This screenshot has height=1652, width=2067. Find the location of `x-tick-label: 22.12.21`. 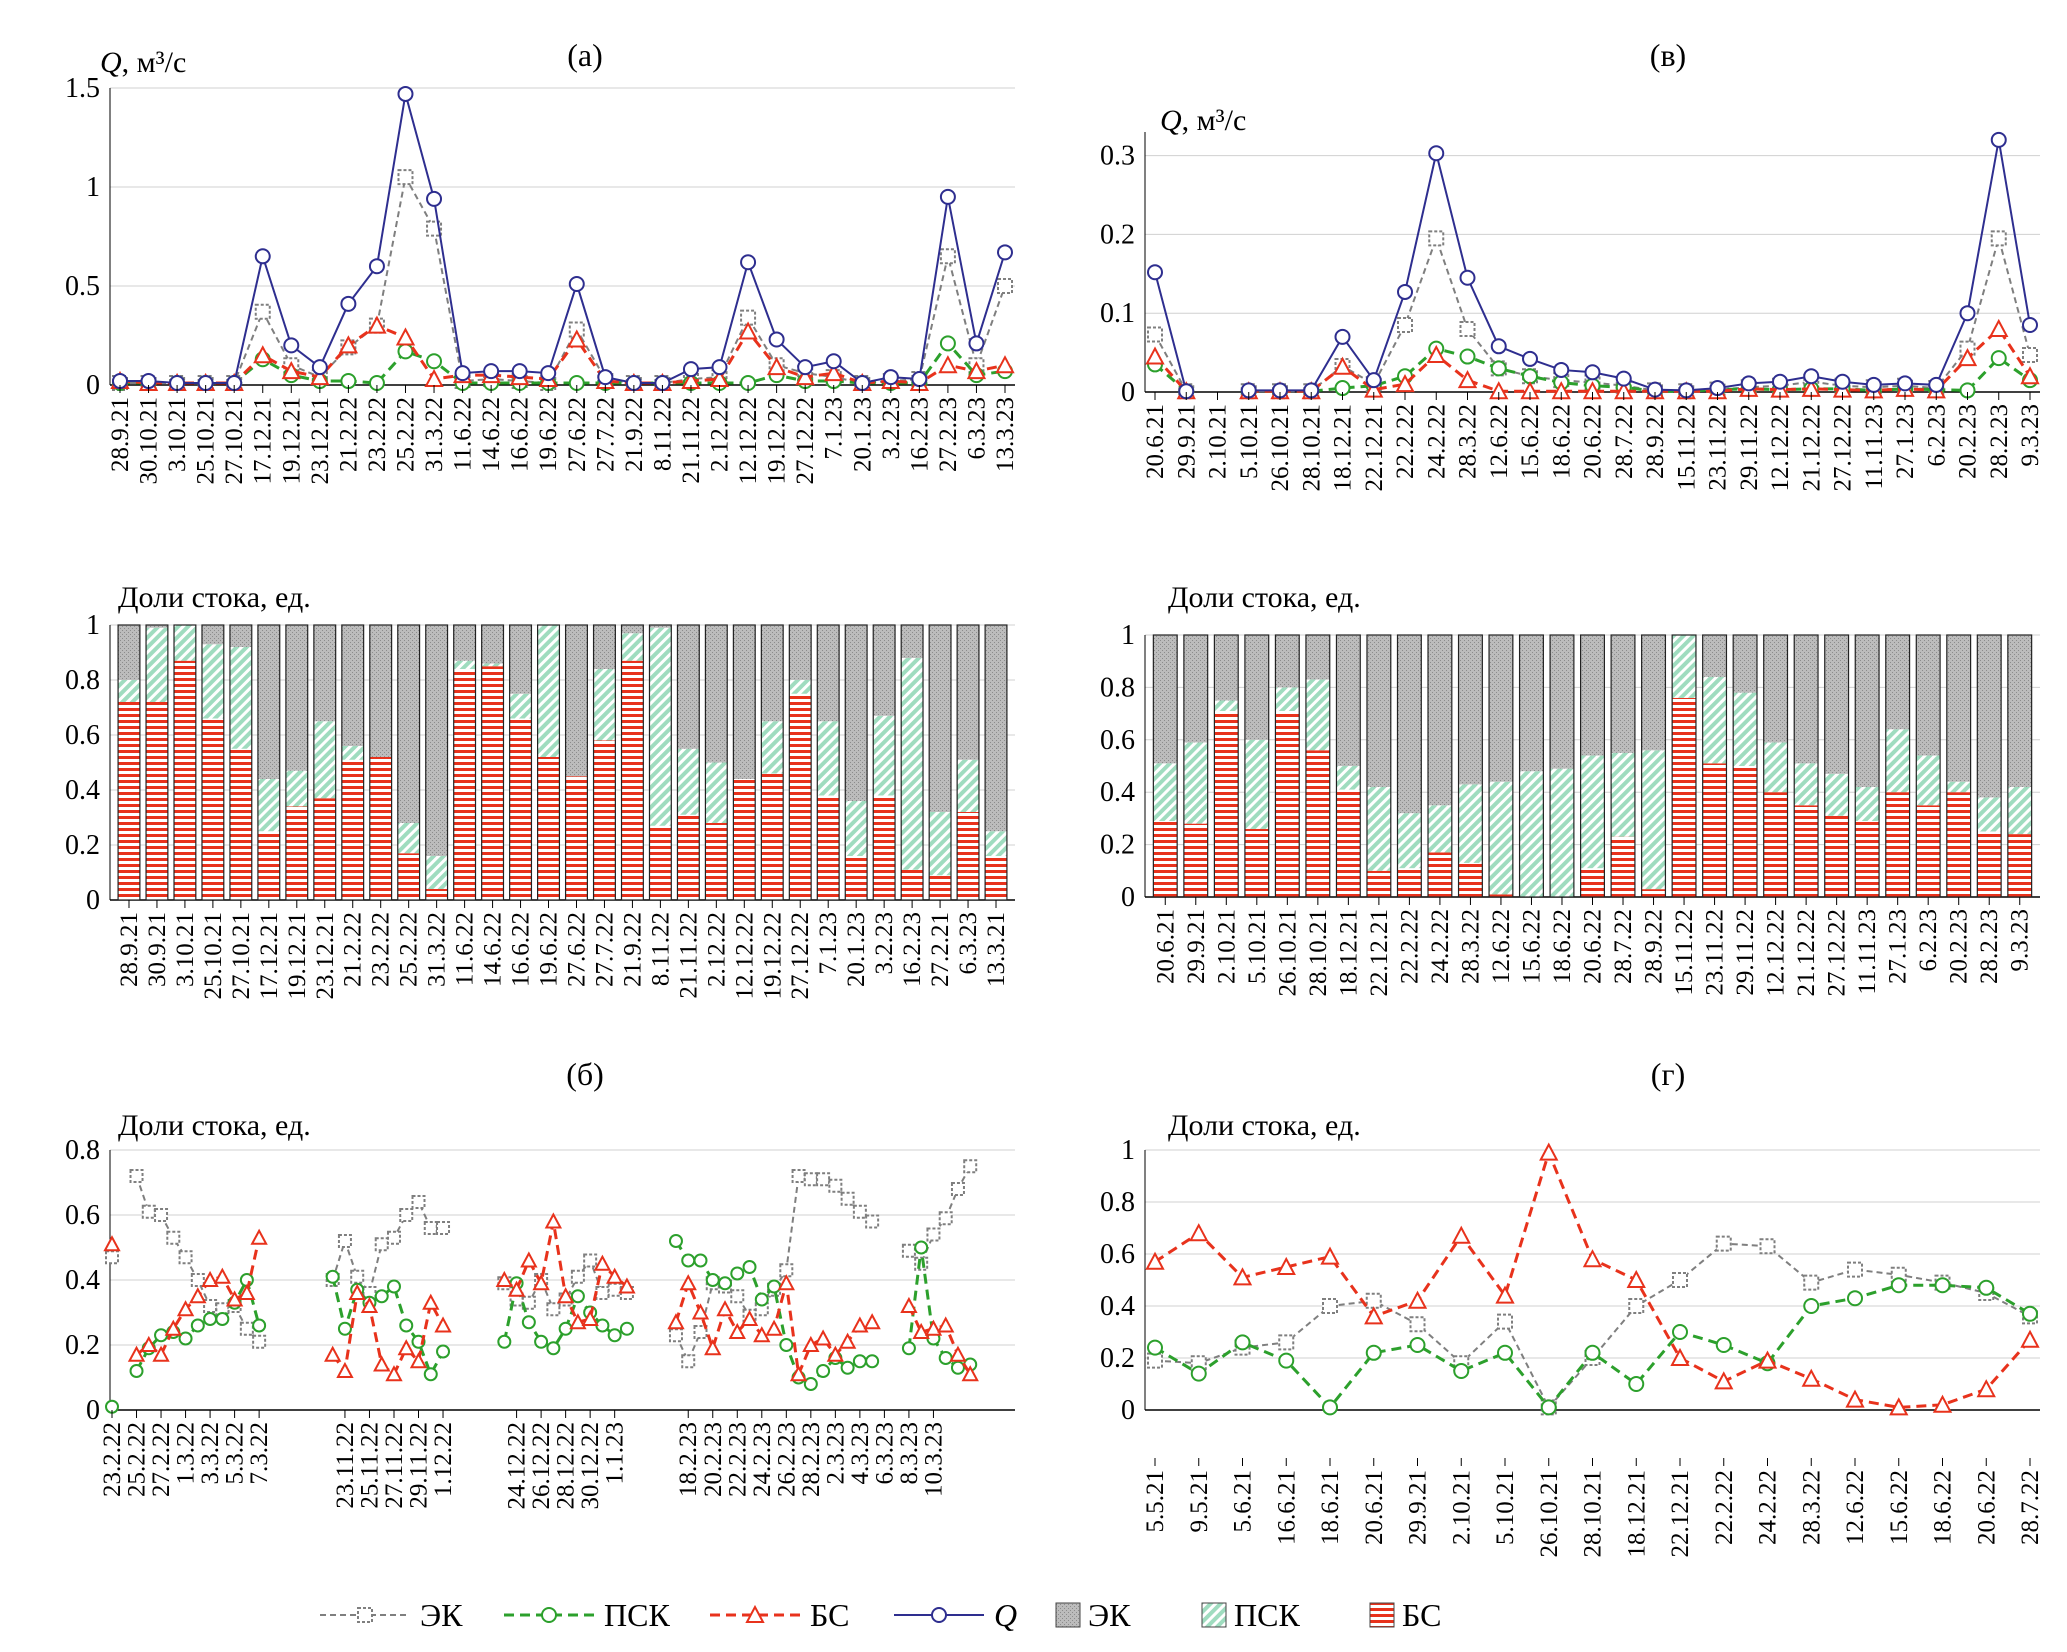

x-tick-label: 22.12.21 is located at coordinates (1374, 448).